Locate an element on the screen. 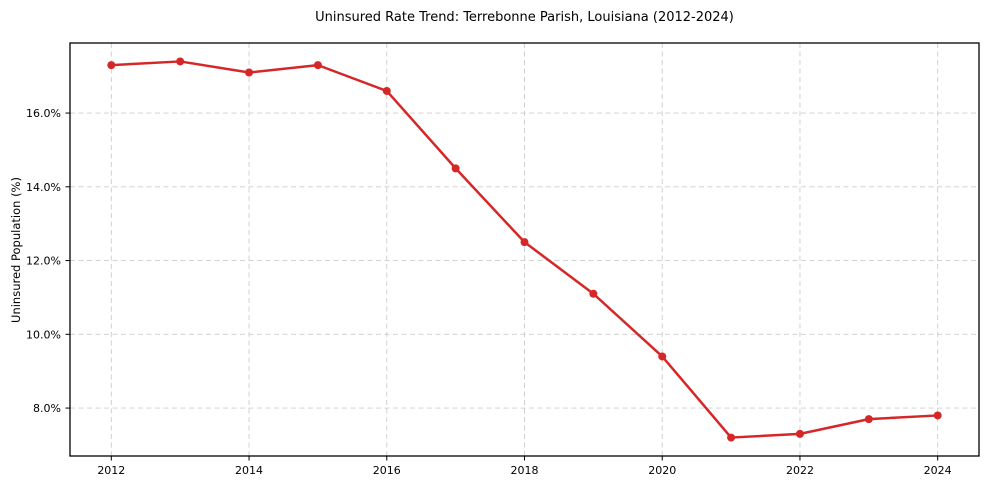 This screenshot has height=490, width=989. x-tick-label: 2012 is located at coordinates (111, 470).